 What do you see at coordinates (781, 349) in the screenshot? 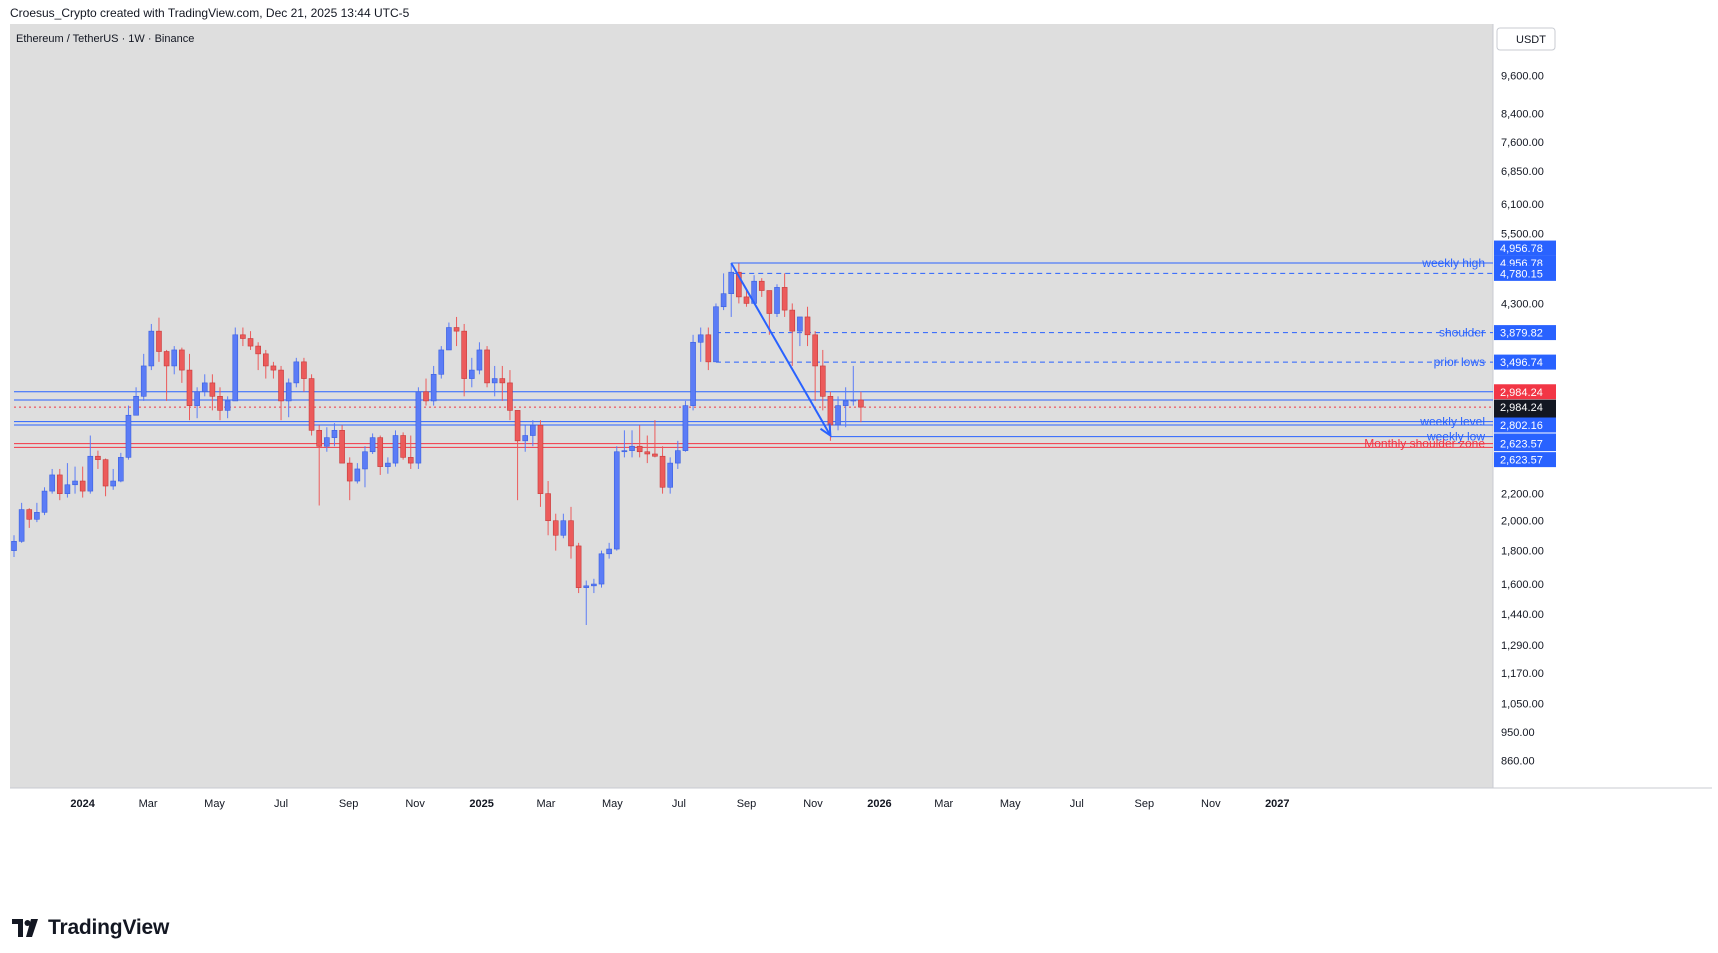
I see `trend-arrow-line` at bounding box center [781, 349].